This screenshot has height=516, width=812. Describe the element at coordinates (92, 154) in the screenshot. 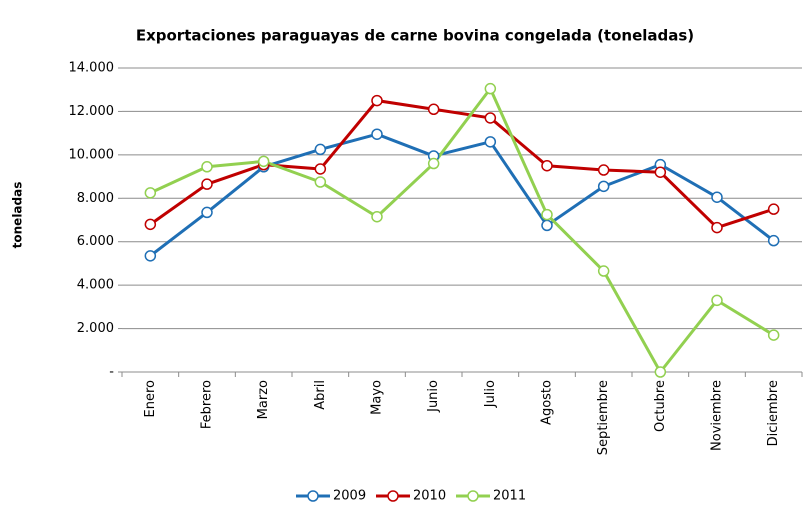

I see `y-tick-label: 10.000` at that location.